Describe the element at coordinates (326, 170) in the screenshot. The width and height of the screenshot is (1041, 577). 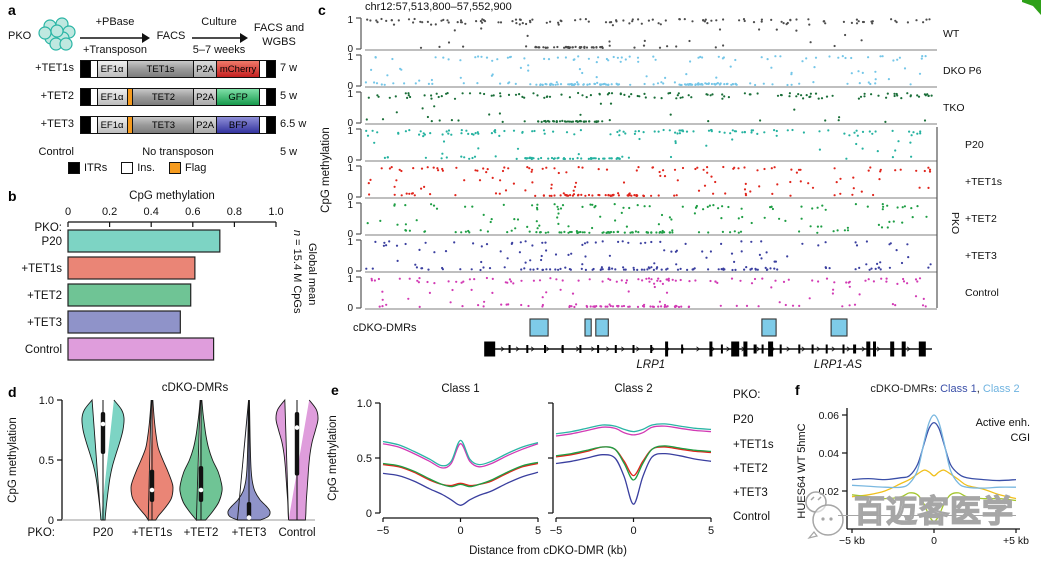
I see `y-axis-label: CpG methylation` at that location.